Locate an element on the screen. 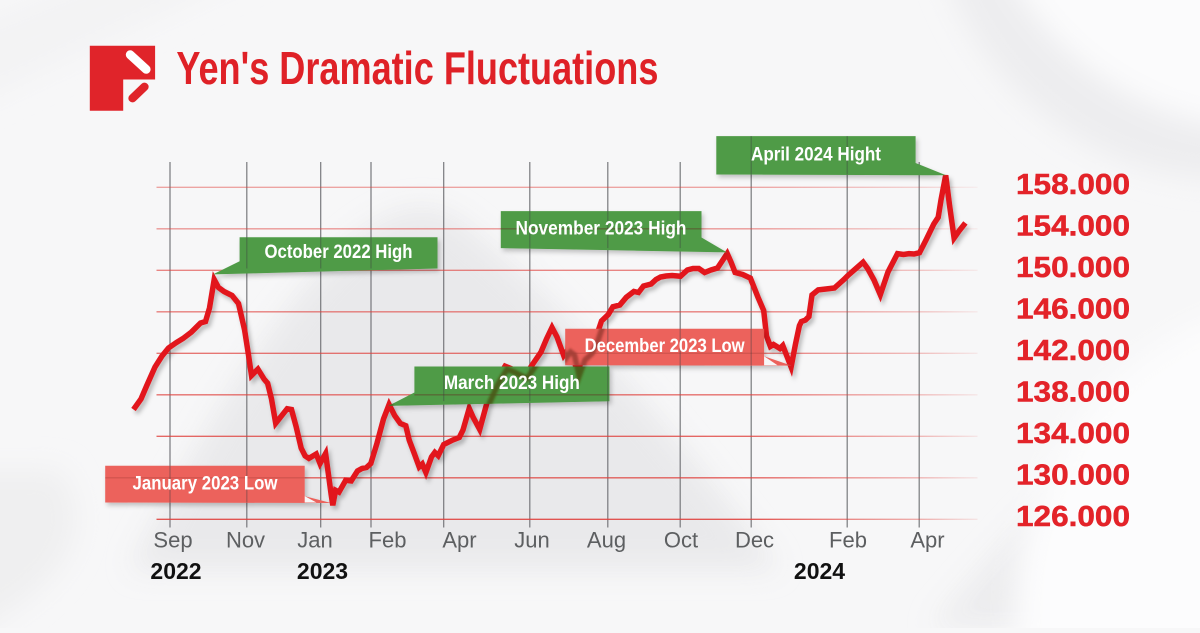 The width and height of the screenshot is (1200, 633). svg-text: 150.000 is located at coordinates (1073, 268).